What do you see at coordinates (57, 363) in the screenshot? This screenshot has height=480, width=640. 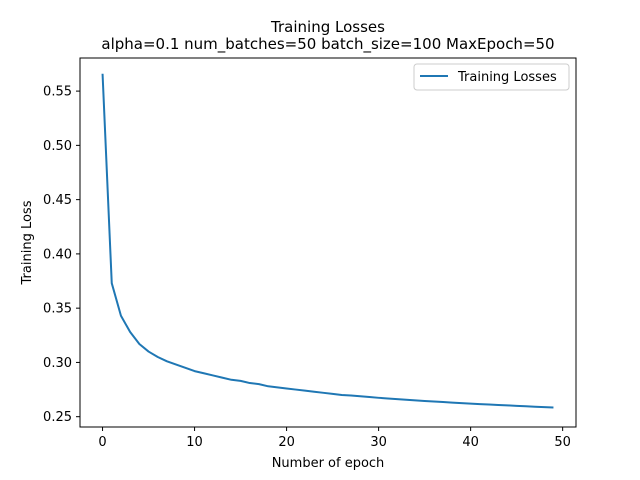 I see `y-tick-label: 0.30` at bounding box center [57, 363].